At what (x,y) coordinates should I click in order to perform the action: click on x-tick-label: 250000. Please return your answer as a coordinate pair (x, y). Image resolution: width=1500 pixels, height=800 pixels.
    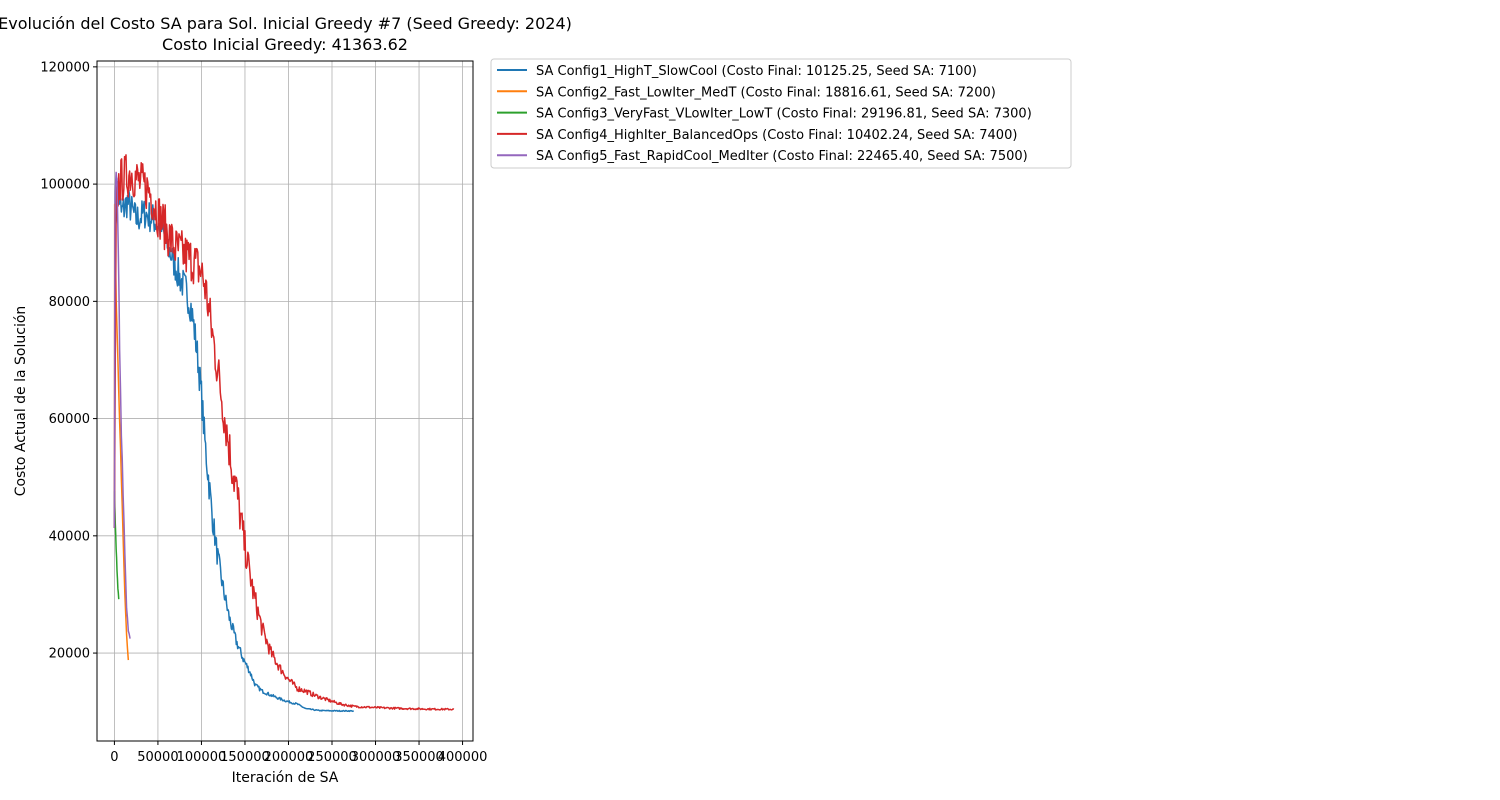
    Looking at the image, I should click on (332, 757).